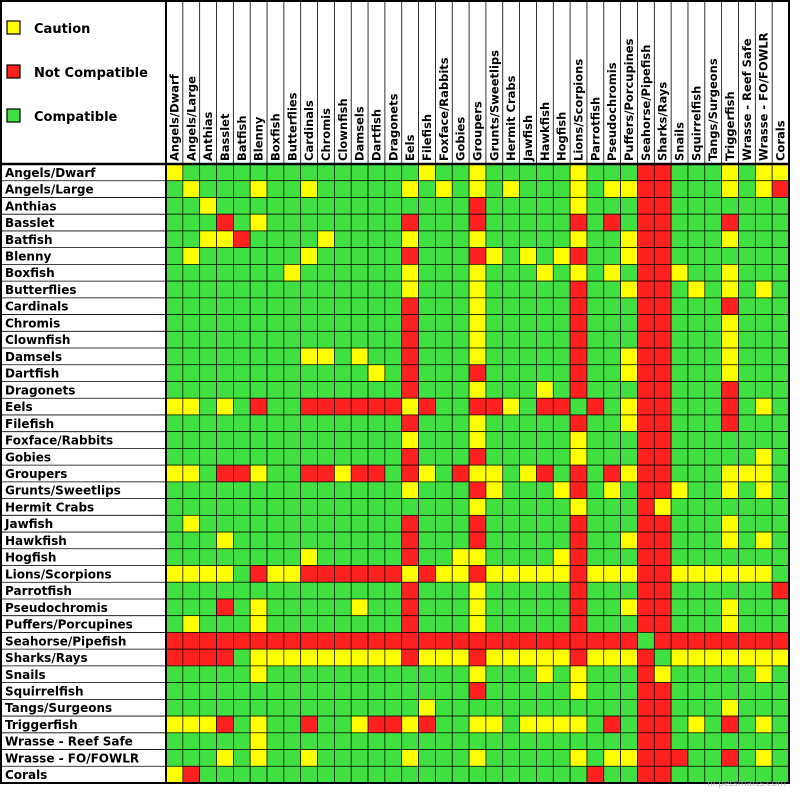  What do you see at coordinates (36, 307) in the screenshot?
I see `row-header: Cardinals` at bounding box center [36, 307].